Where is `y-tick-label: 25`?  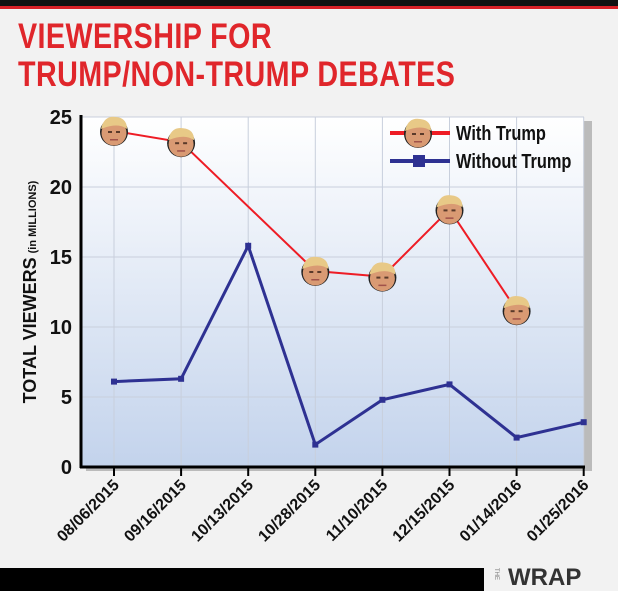 y-tick-label: 25 is located at coordinates (61, 118).